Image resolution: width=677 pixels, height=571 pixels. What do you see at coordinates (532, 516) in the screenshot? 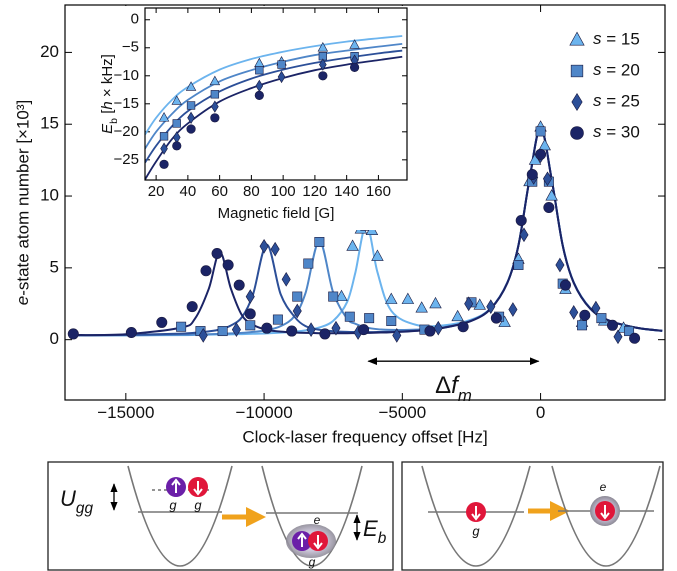
I see `panel-frame` at bounding box center [532, 516].